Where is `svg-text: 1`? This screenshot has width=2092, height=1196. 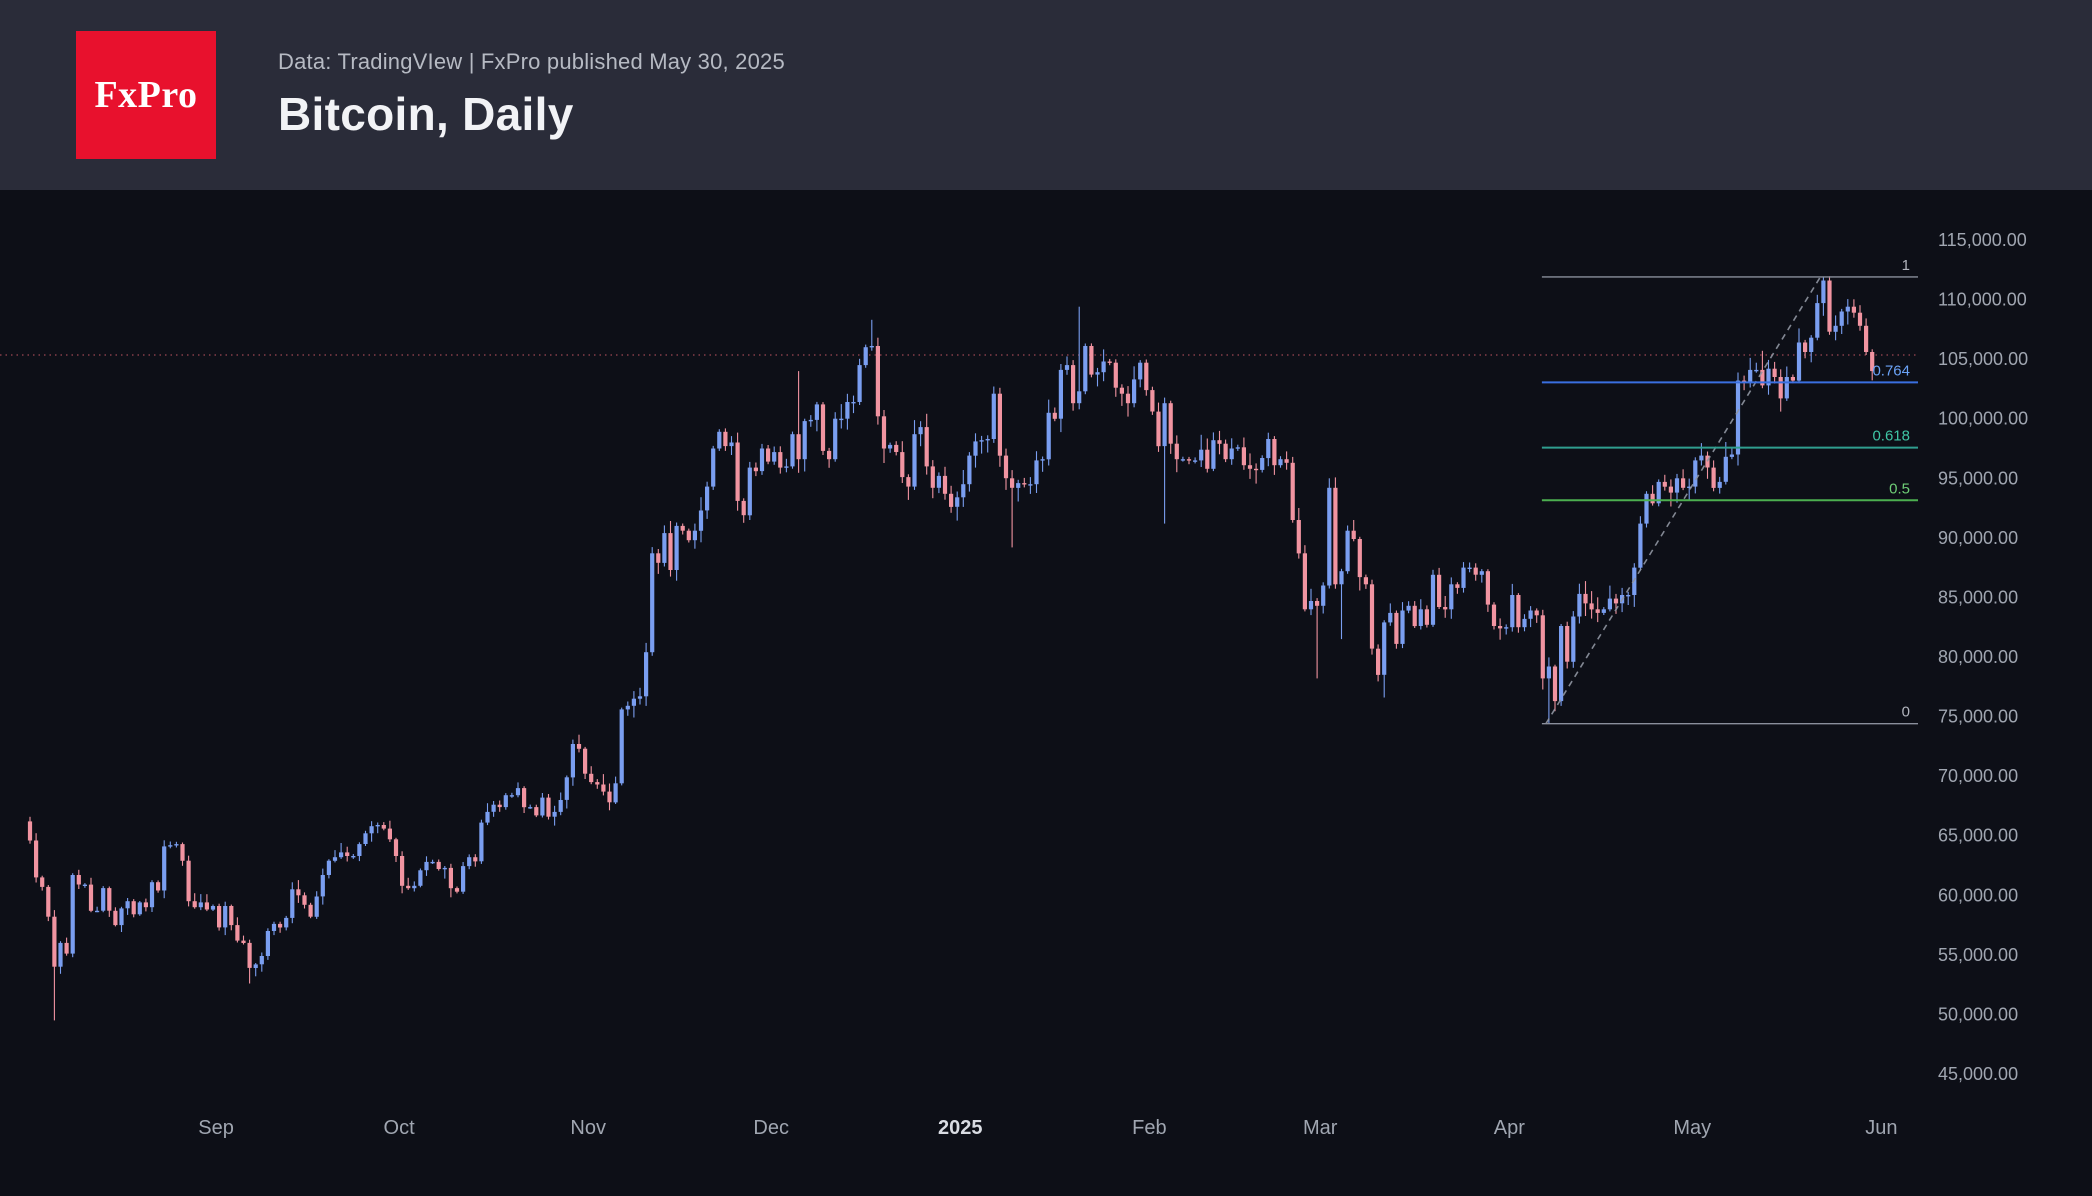
svg-text: 1 is located at coordinates (1906, 265).